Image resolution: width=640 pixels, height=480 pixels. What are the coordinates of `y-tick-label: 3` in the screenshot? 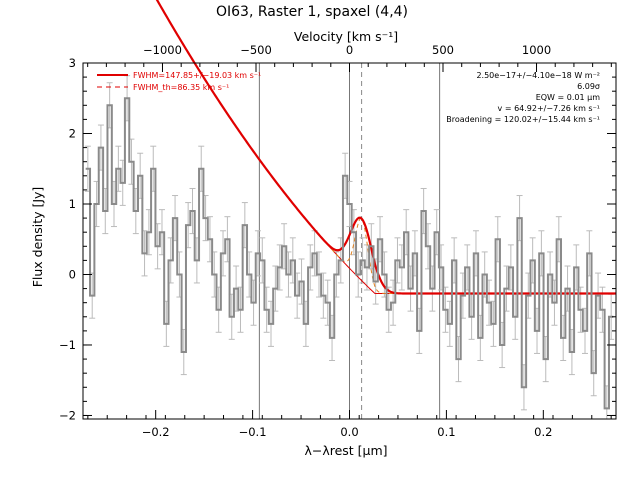 It's located at (72, 63).